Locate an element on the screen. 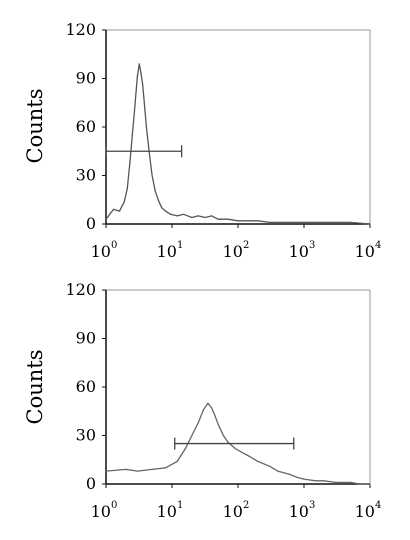 This screenshot has height=540, width=410. x-tick-exponent: 3 is located at coordinates (312, 245).